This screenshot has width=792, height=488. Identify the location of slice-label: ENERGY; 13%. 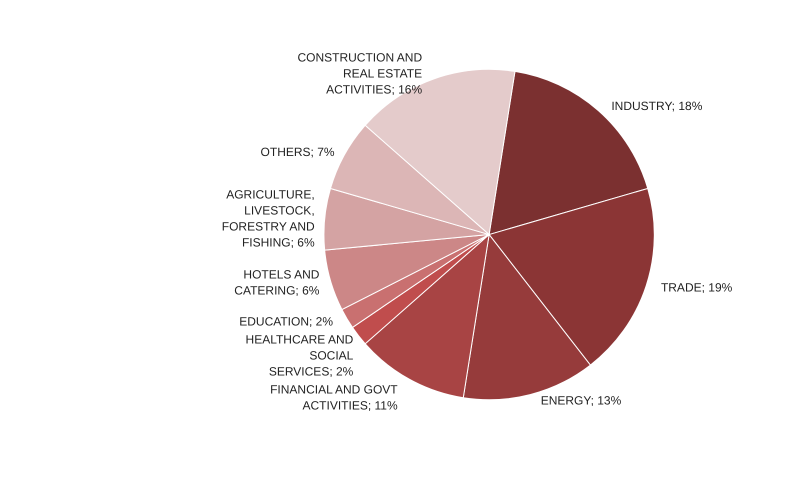
(581, 400).